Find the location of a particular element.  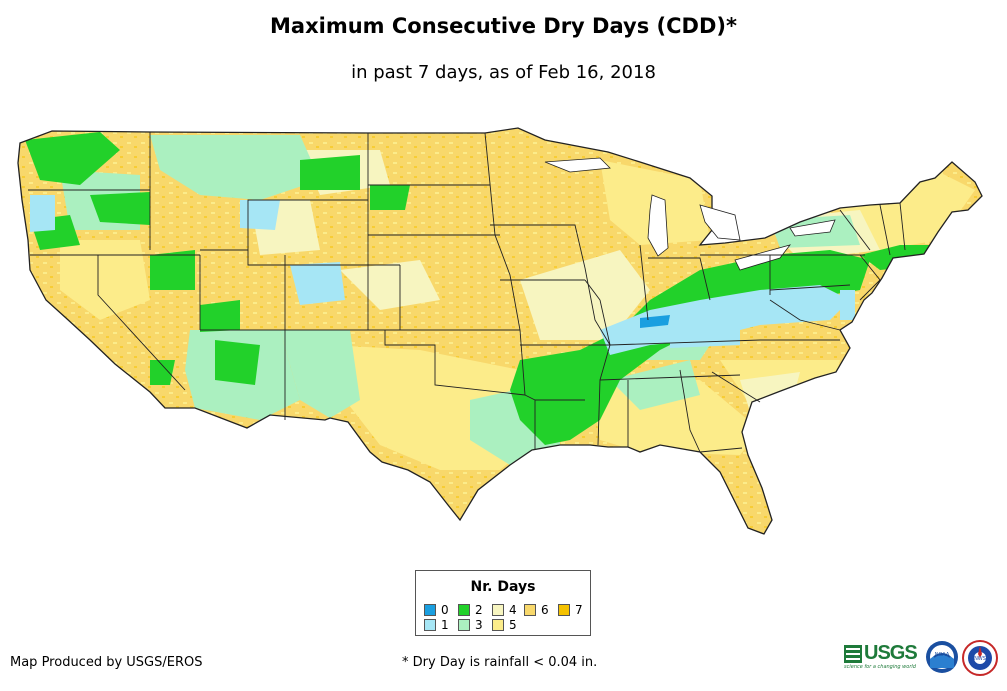

legend-label-1: 1 is located at coordinates (445, 625).